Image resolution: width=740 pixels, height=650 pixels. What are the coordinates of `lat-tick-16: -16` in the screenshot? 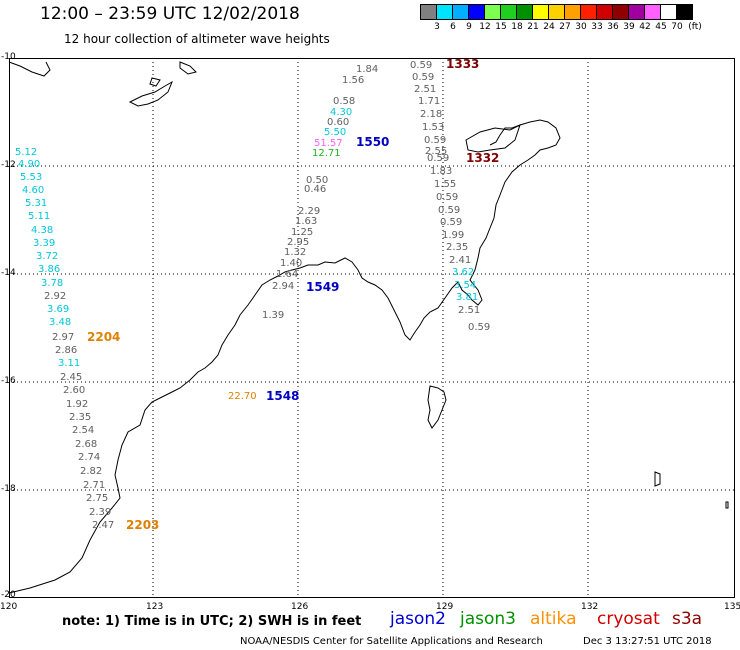 It's located at (8, 381).